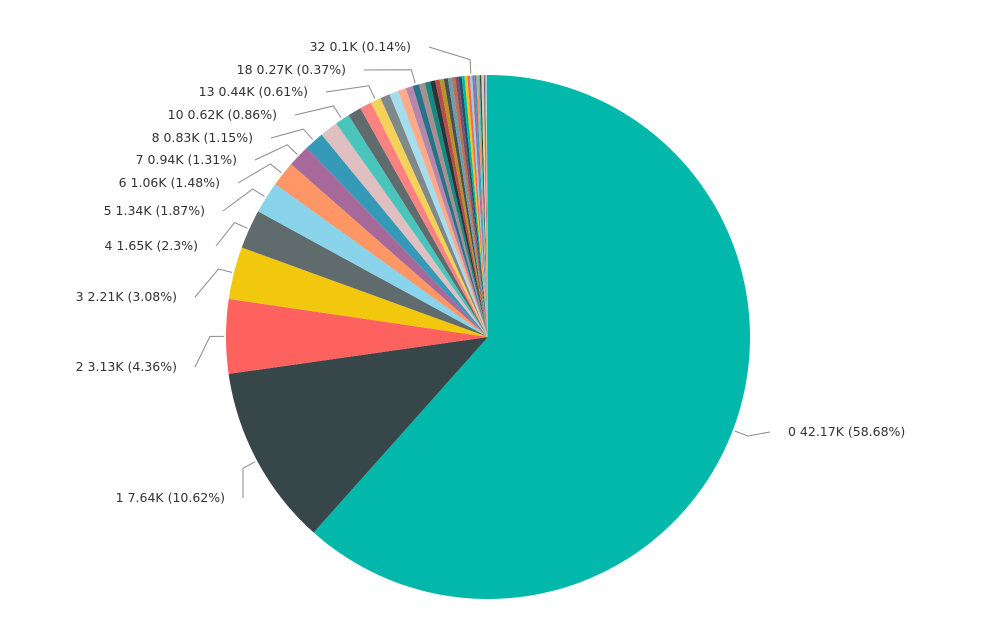  Describe the element at coordinates (154, 210) in the screenshot. I see `slice-label-5: 5 1.34K (1.87%)` at that location.